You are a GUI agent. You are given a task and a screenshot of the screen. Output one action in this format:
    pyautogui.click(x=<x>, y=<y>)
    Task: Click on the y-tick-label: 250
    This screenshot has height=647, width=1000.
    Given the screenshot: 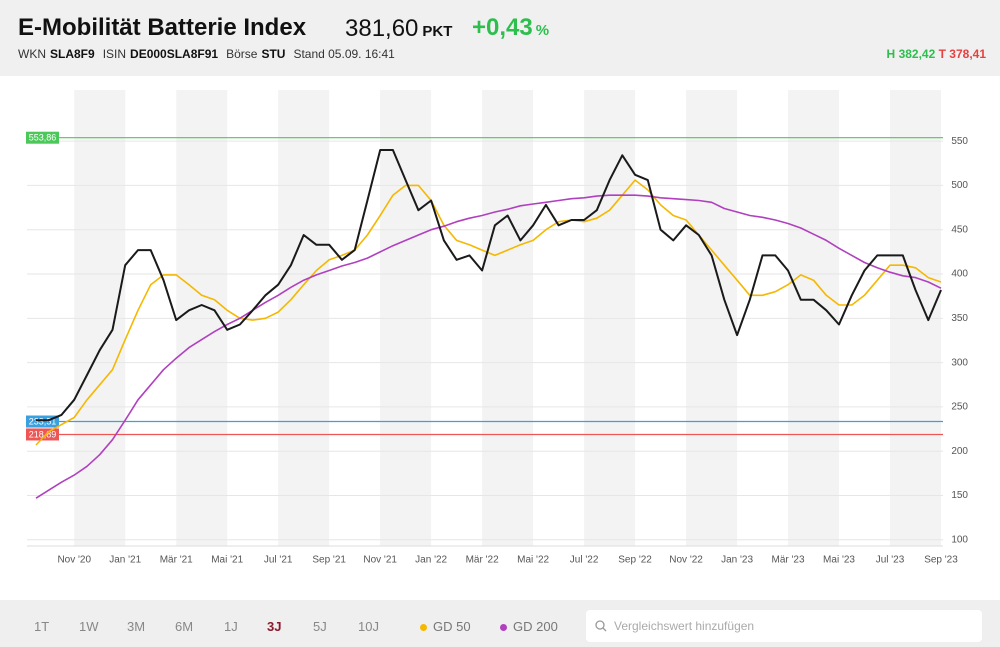 What is the action you would take?
    pyautogui.click(x=959, y=407)
    